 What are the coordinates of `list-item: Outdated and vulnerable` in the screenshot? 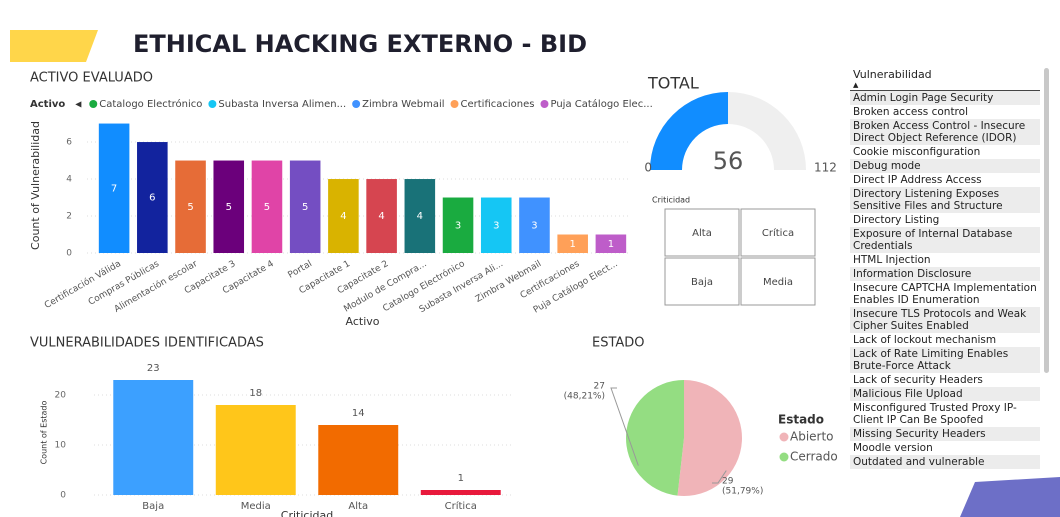 It's located at (945, 462).